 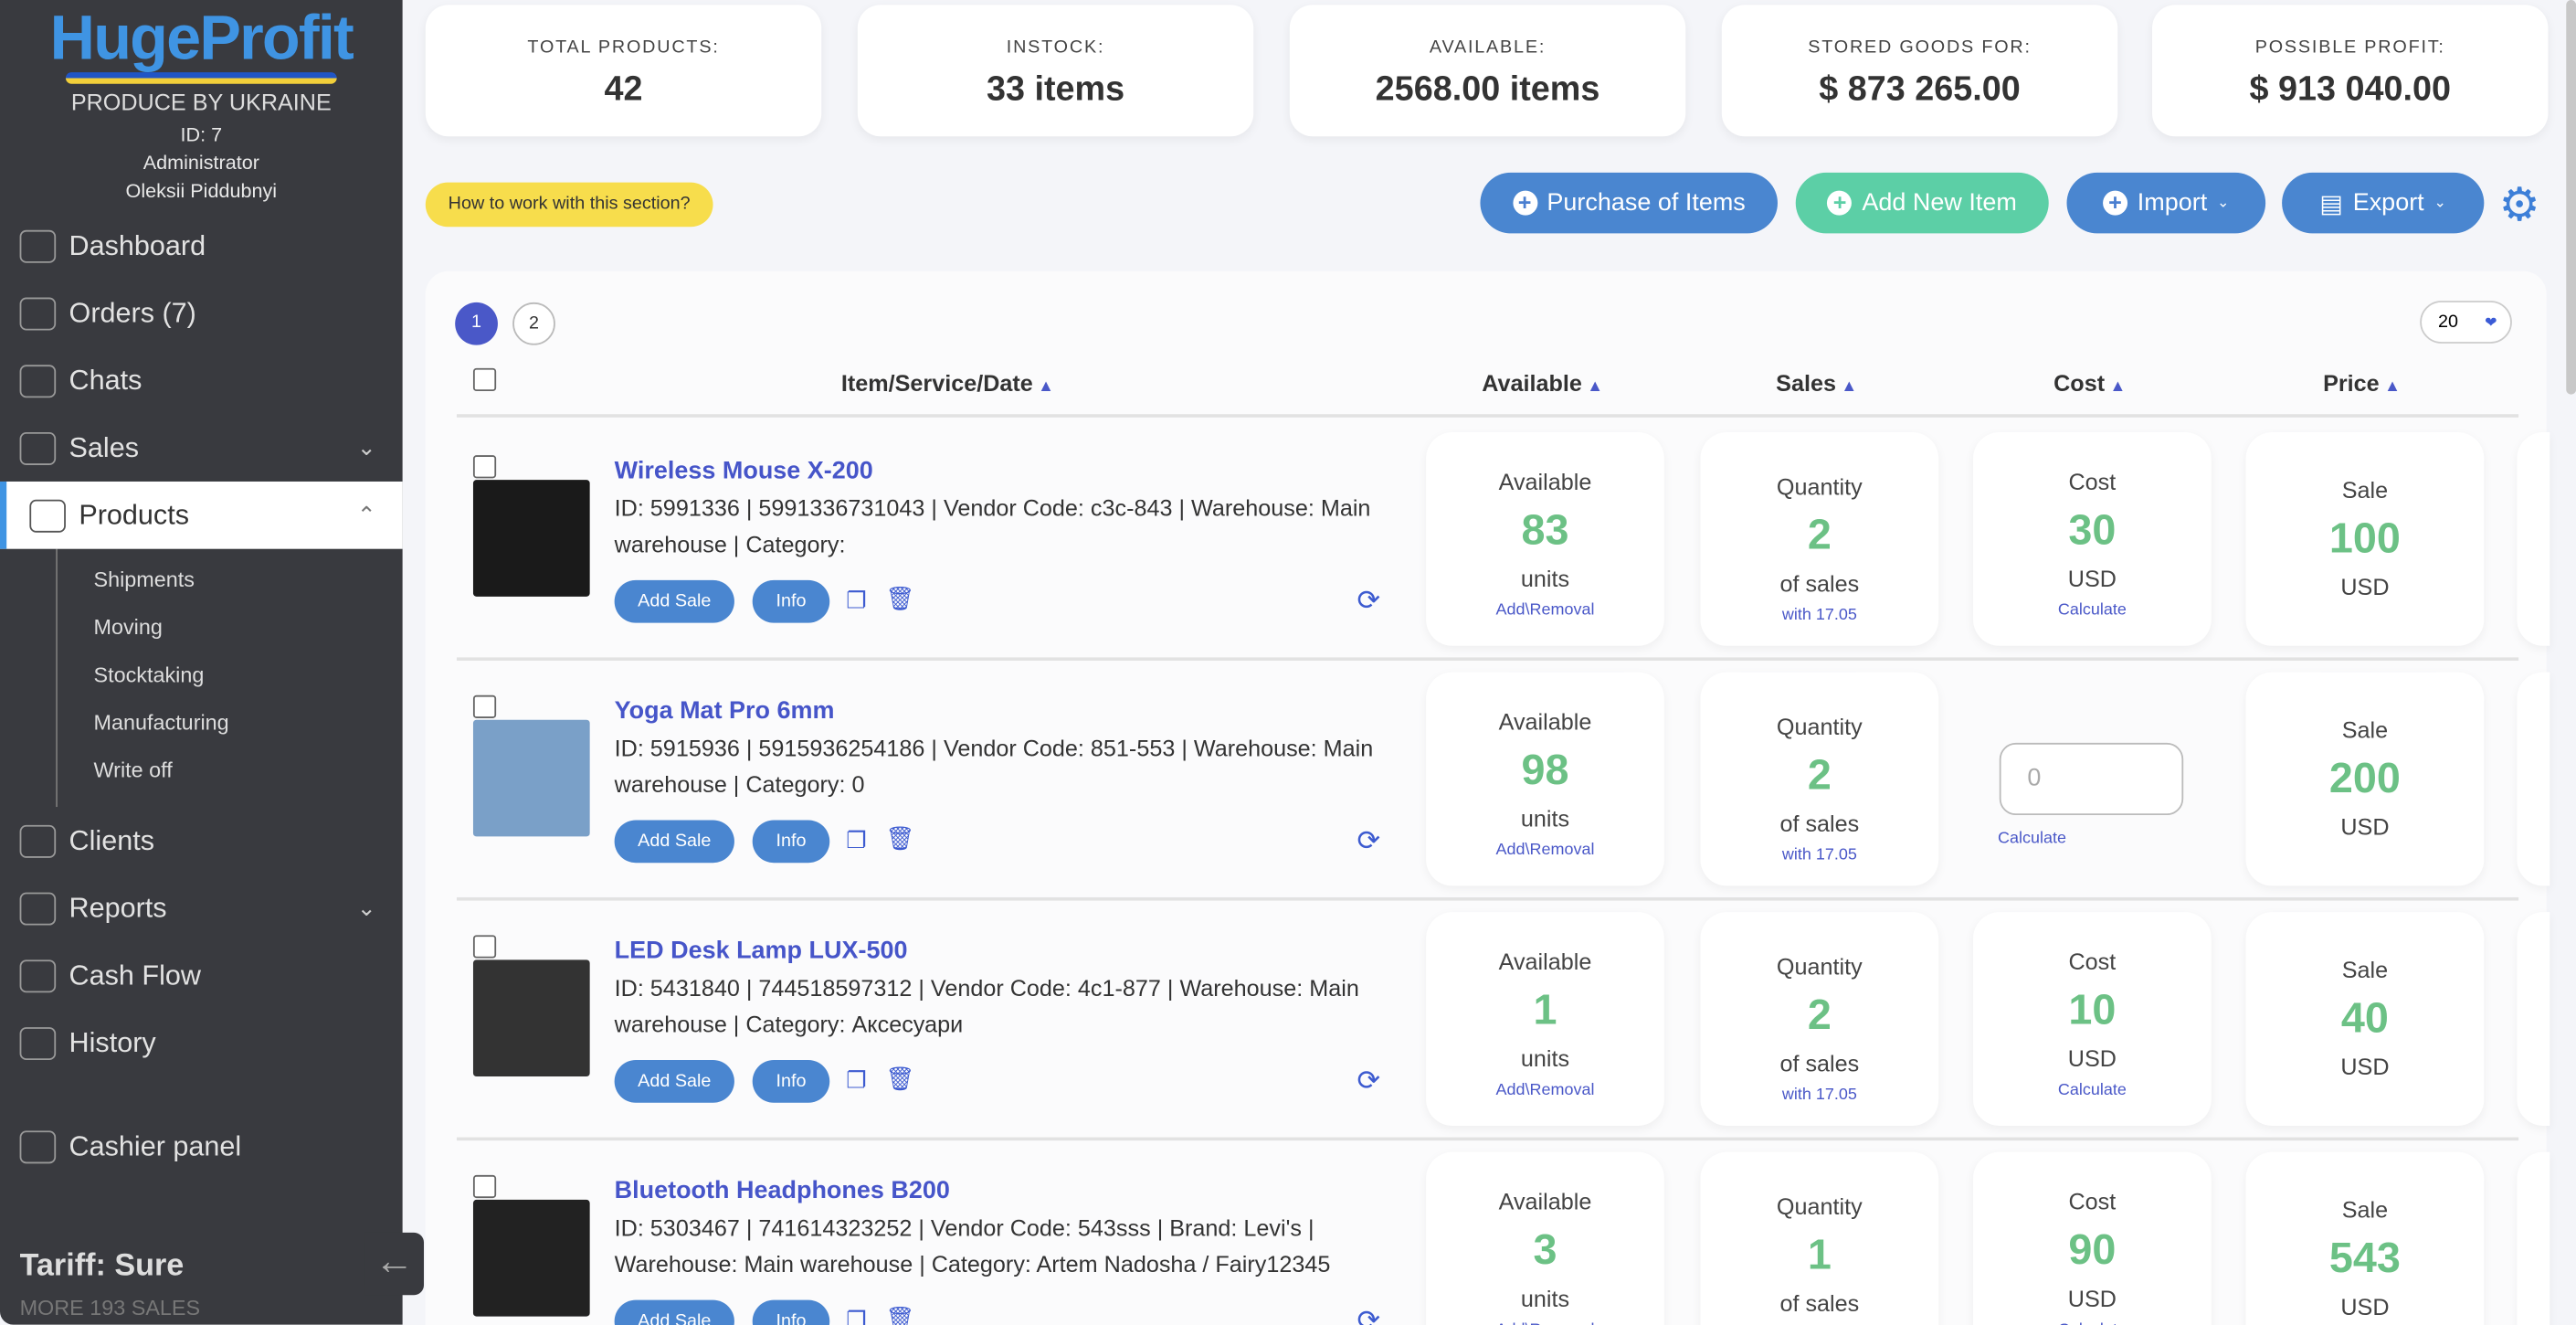 I want to click on column-header-sales: Sales ▲, so click(x=1816, y=383).